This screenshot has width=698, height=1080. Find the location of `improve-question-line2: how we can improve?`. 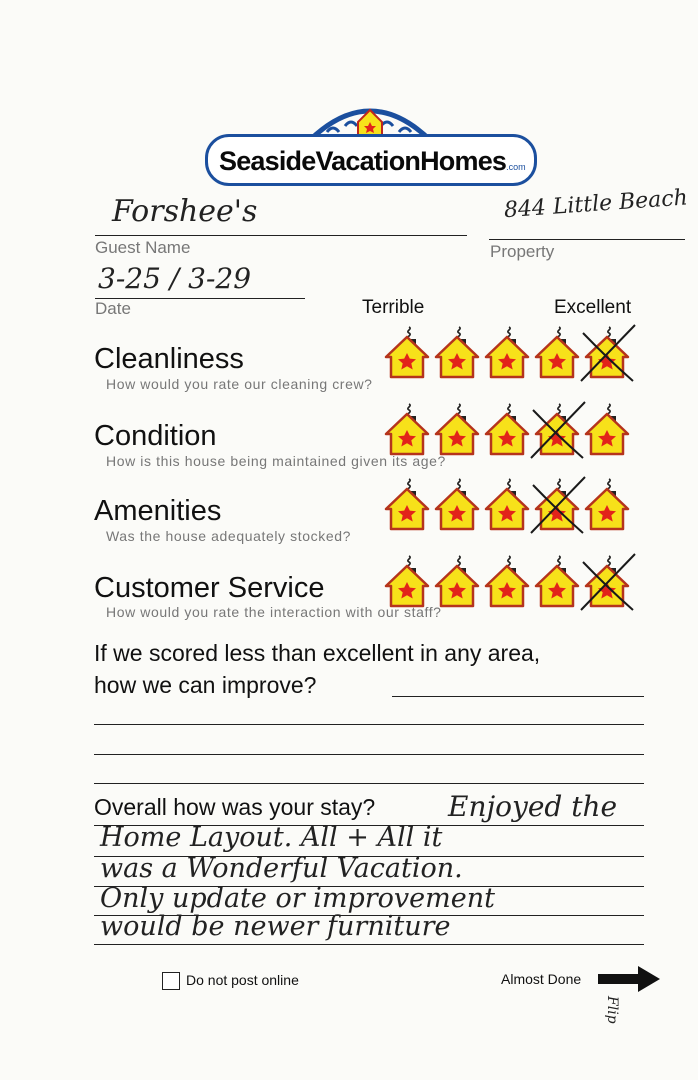

improve-question-line2: how we can improve? is located at coordinates (205, 685).